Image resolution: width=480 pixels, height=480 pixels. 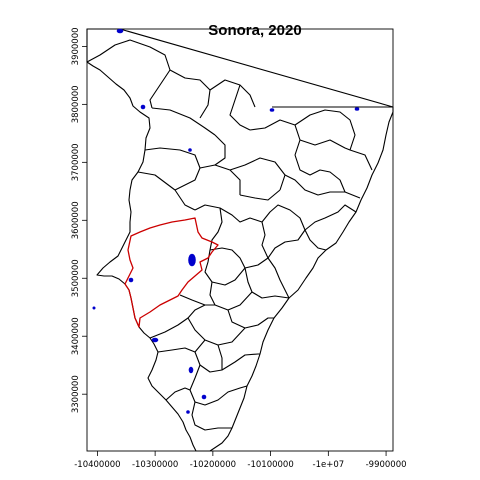 What do you see at coordinates (386, 465) in the screenshot?
I see `x-tick-label: -9900000` at bounding box center [386, 465].